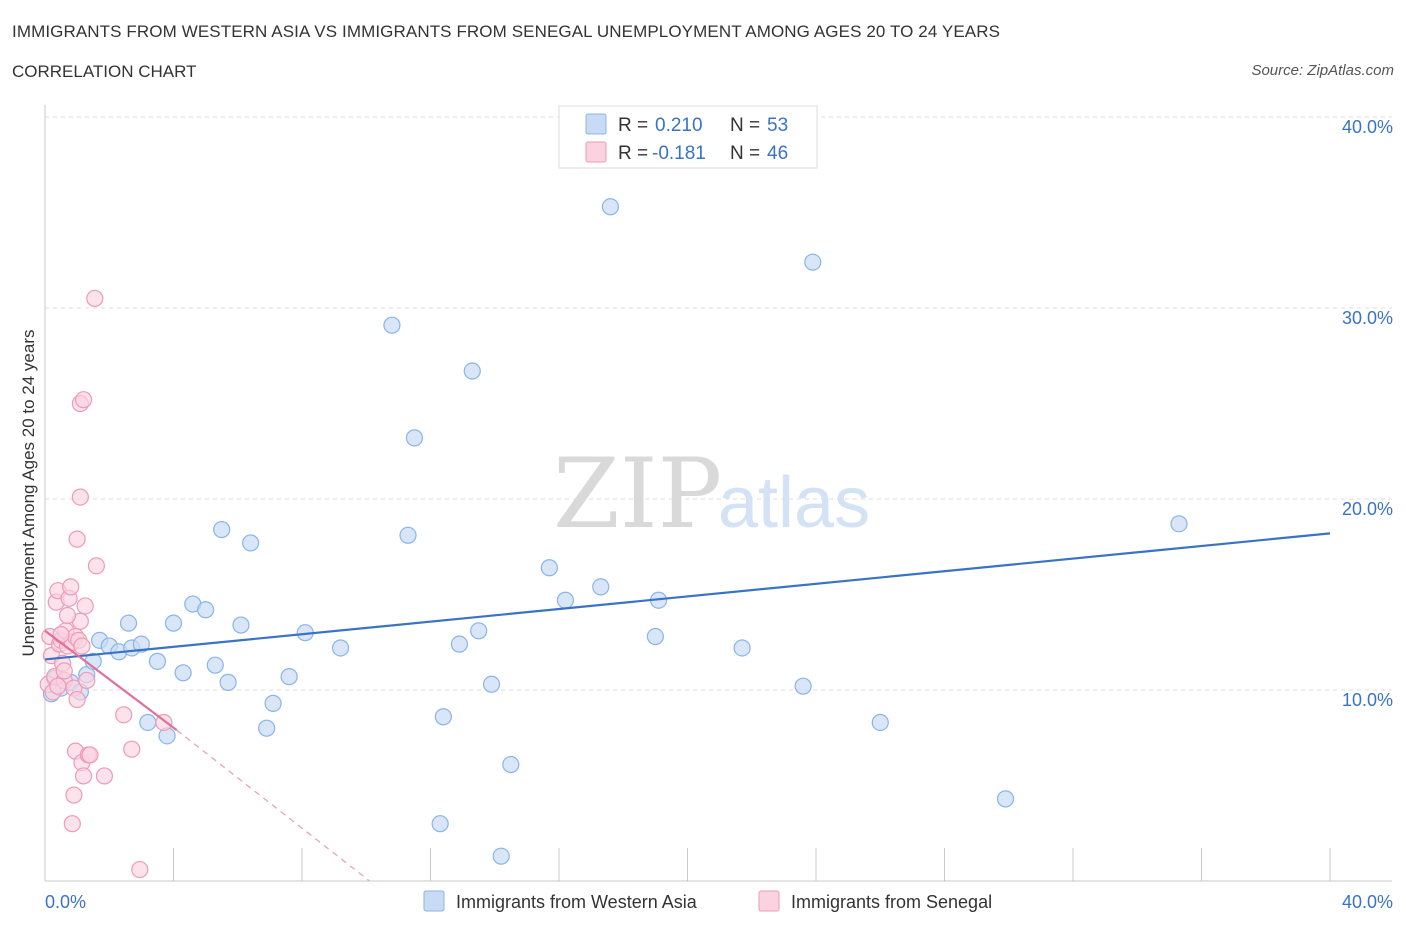 The height and width of the screenshot is (930, 1406). Describe the element at coordinates (1367, 700) in the screenshot. I see `y-tick-label-10: 10.0%` at that location.